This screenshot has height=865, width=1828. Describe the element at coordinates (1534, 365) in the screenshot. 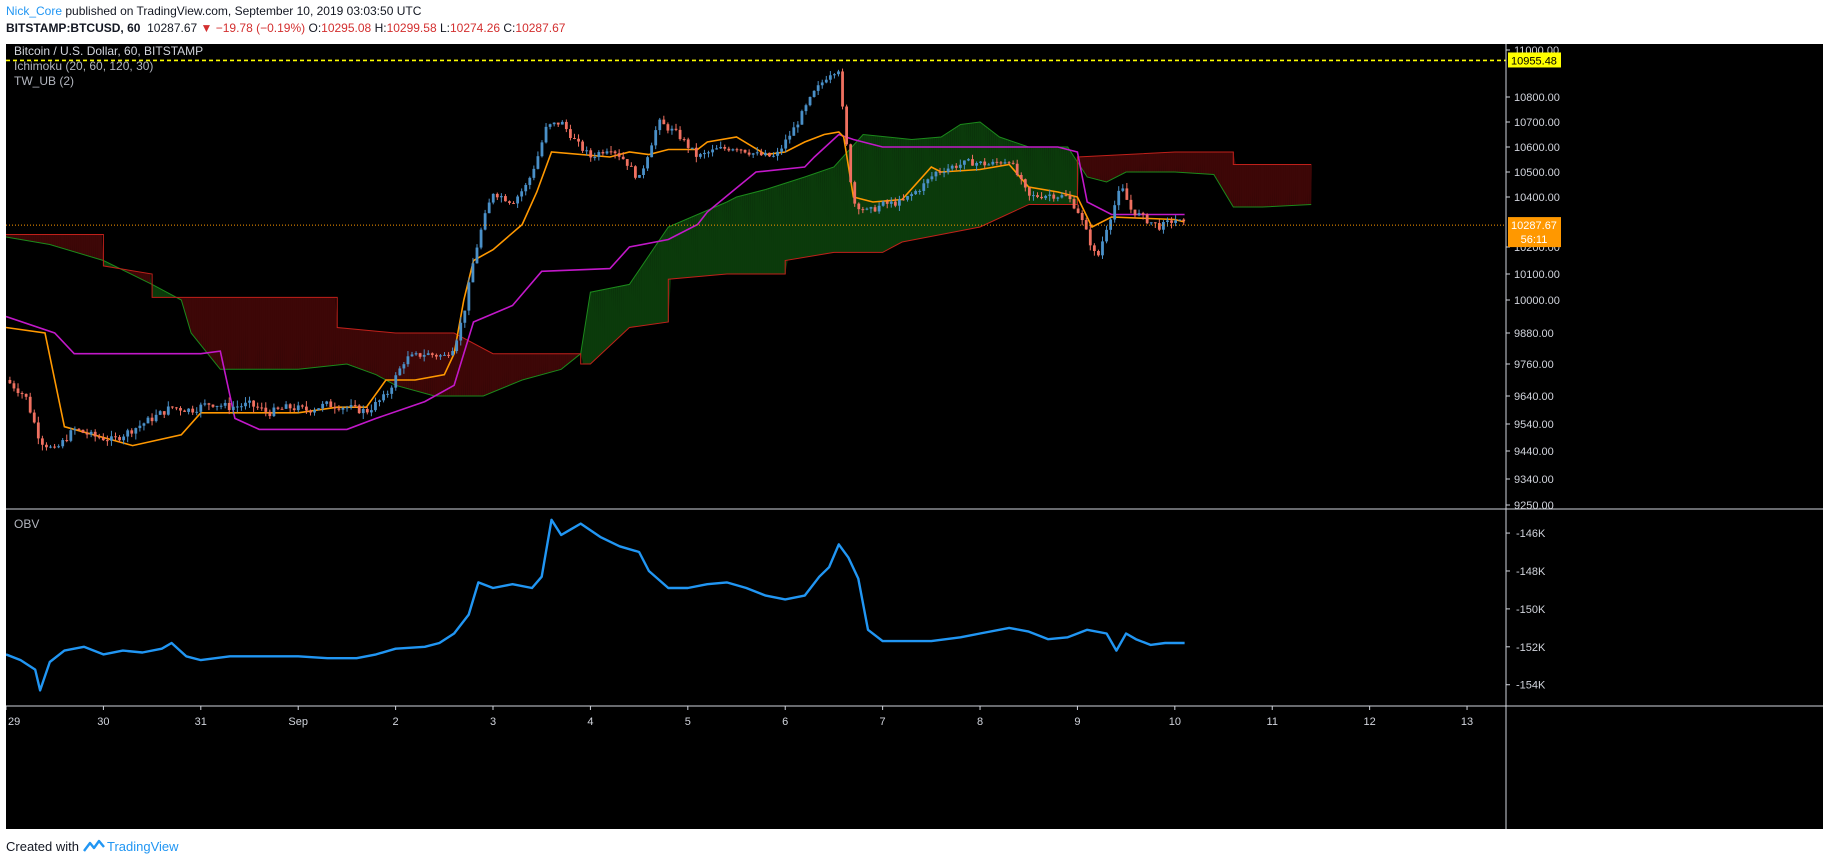

I see `price-tick-label: 9760.00` at that location.